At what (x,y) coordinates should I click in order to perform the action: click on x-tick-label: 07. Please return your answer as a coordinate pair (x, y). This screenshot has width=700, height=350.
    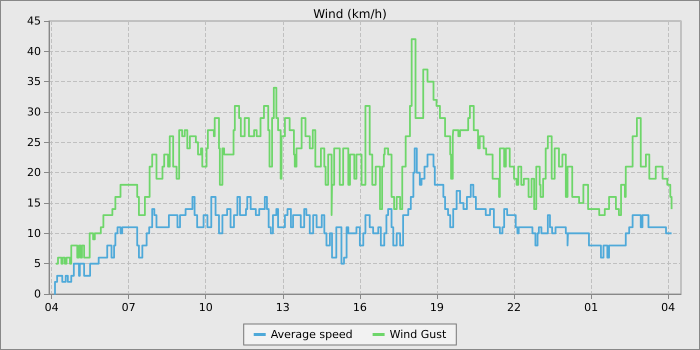
    Looking at the image, I should click on (129, 307).